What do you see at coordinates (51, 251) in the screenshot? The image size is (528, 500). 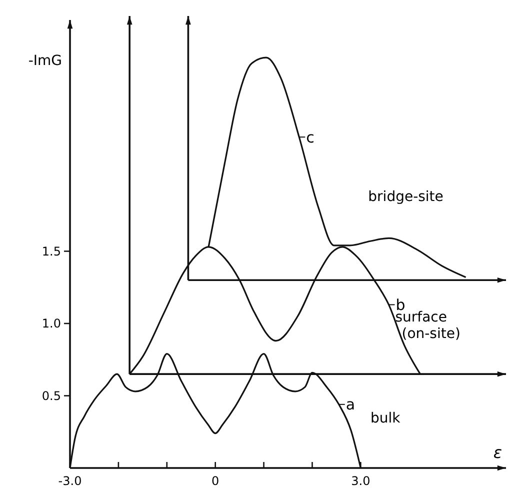 I see `y-tick-label: 1.5` at bounding box center [51, 251].